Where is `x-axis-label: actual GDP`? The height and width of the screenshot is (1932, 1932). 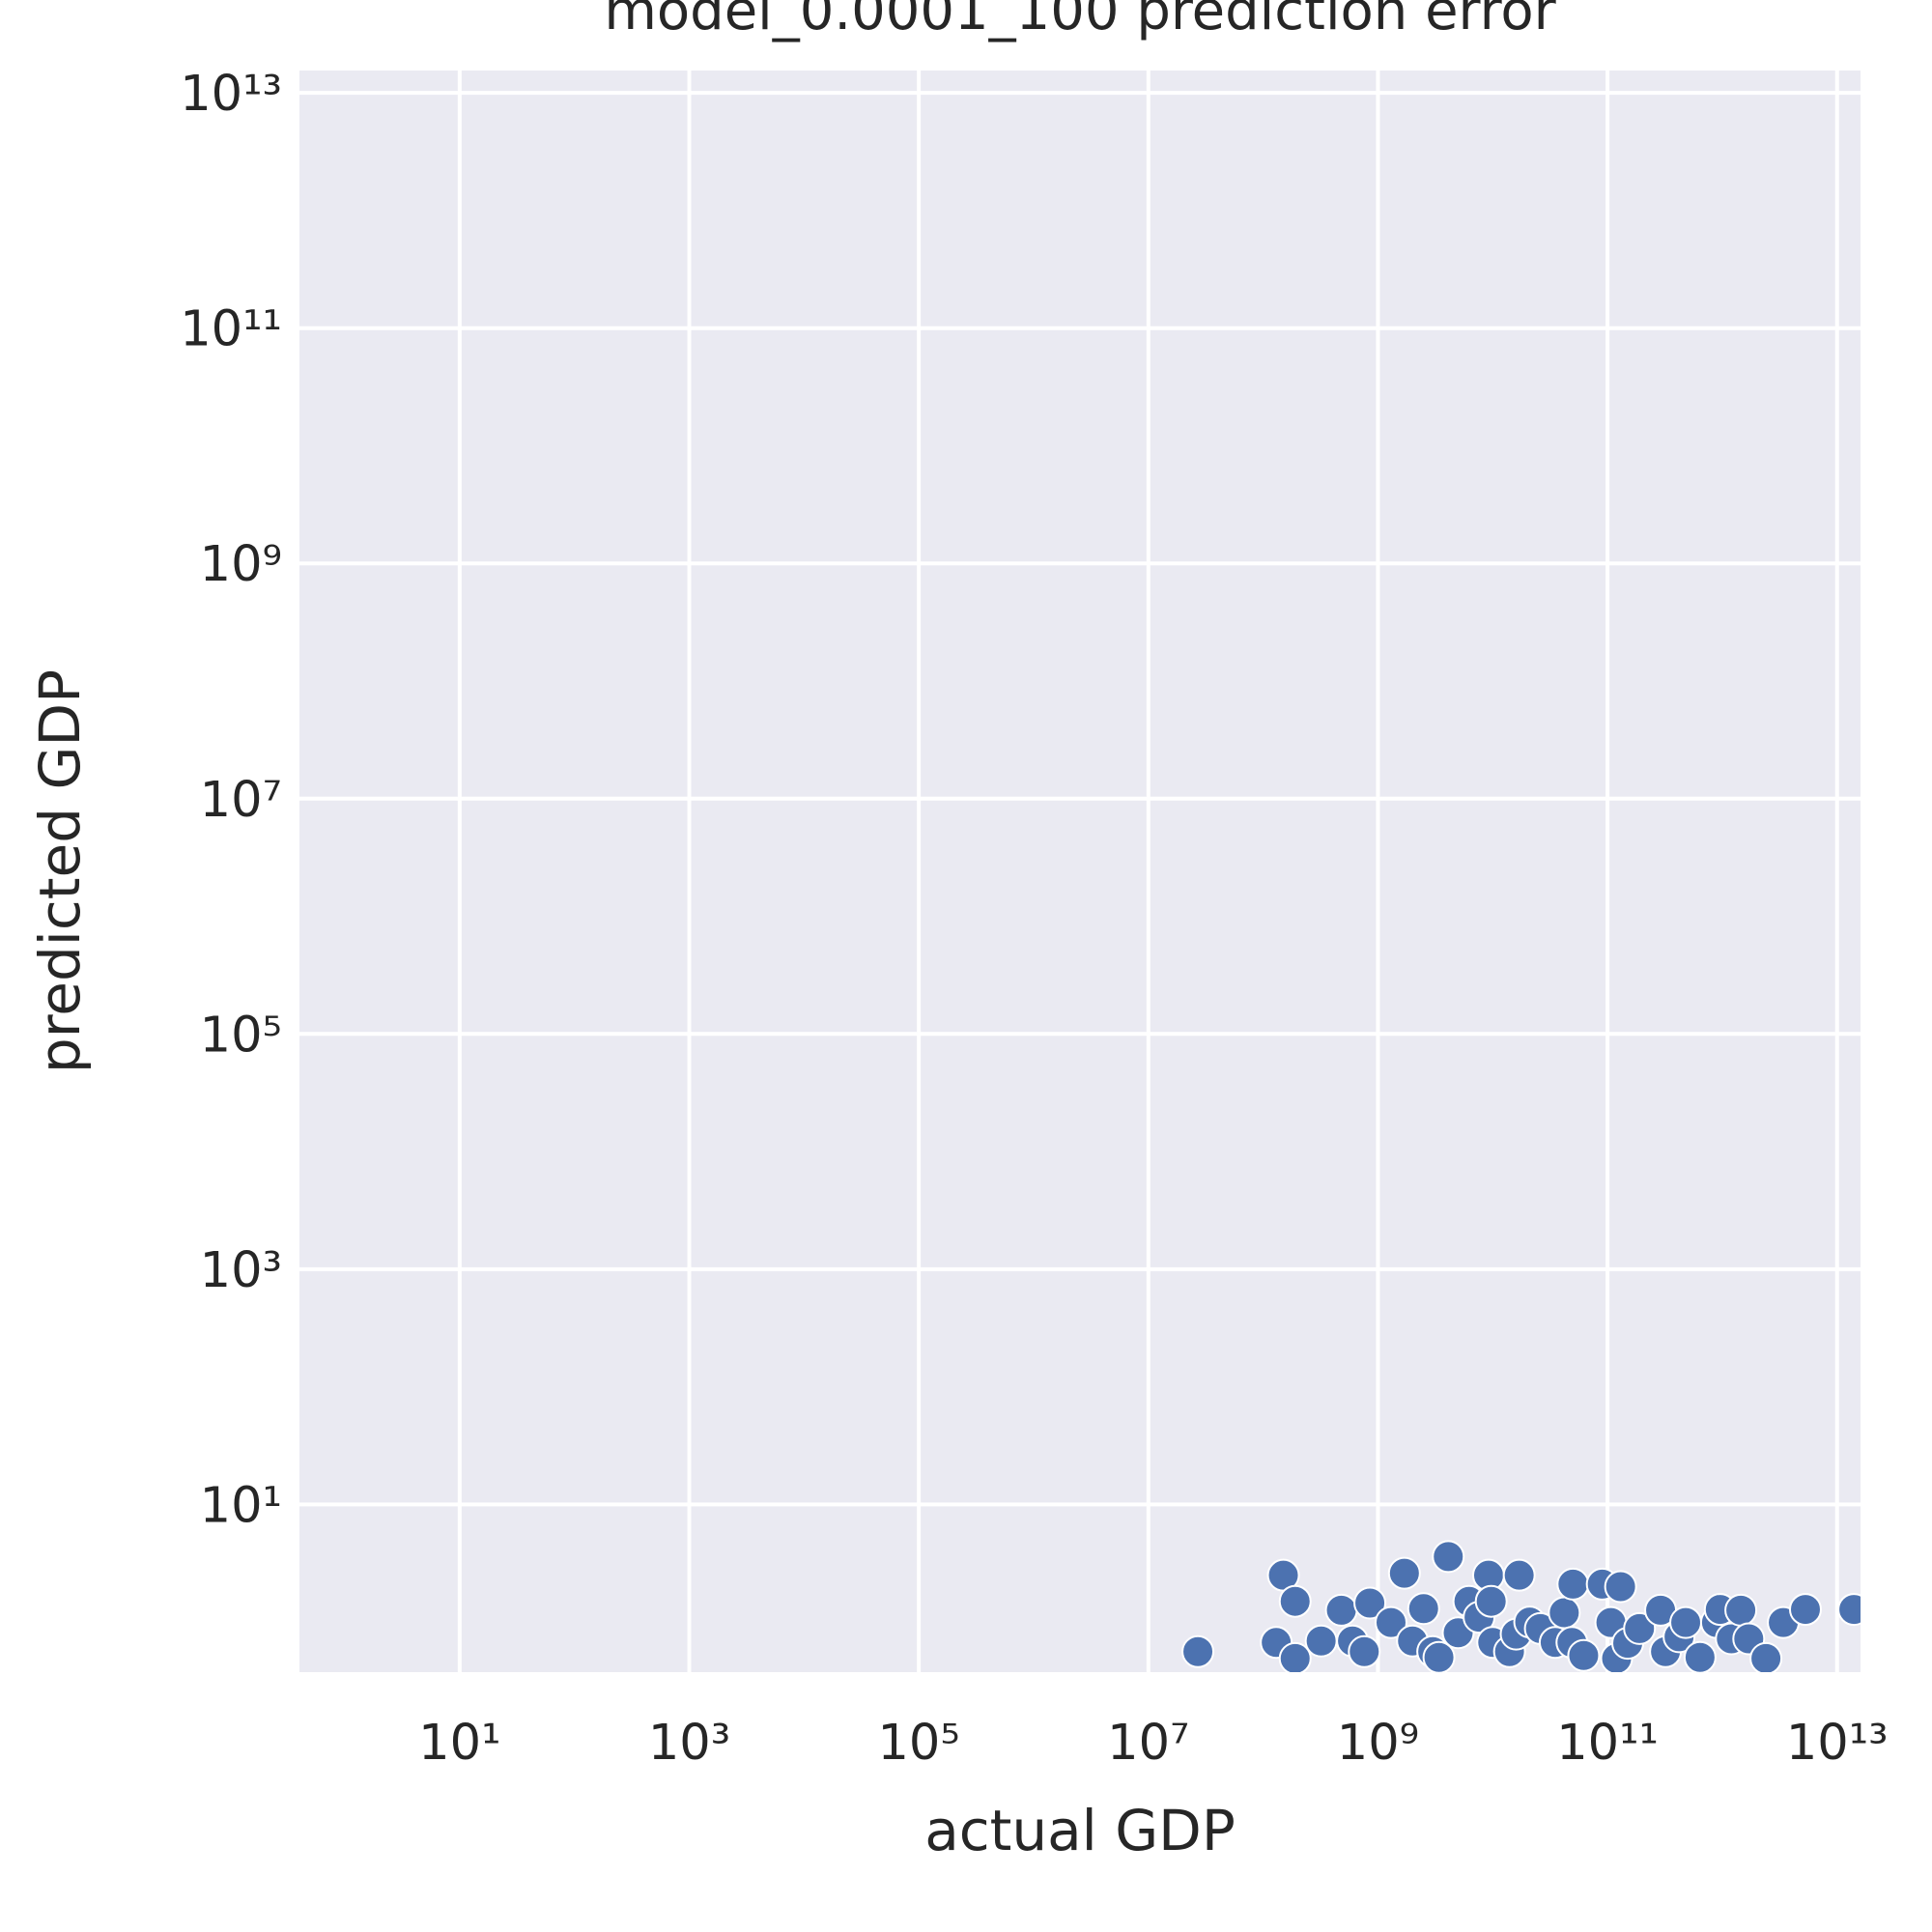 x-axis-label: actual GDP is located at coordinates (1080, 1830).